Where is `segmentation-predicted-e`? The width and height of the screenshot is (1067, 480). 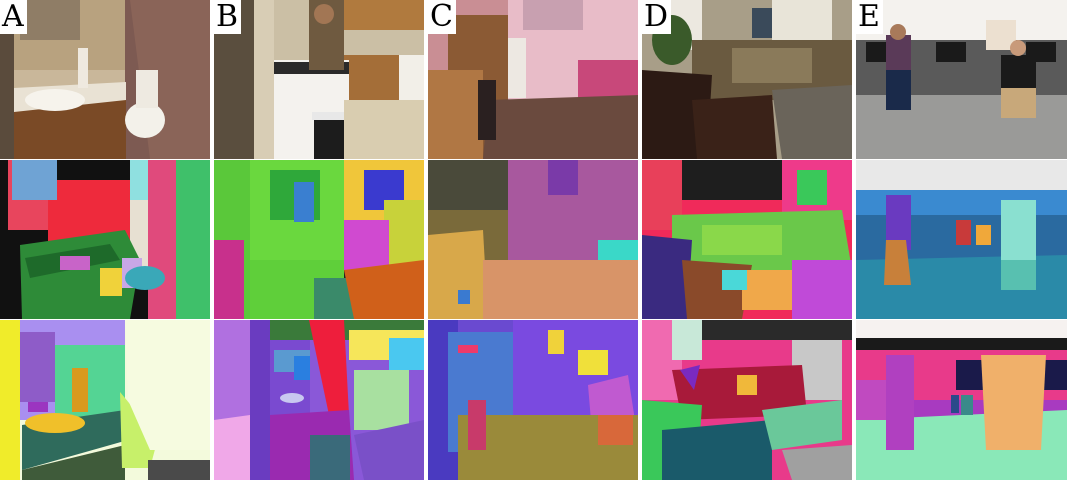
segmentation-predicted-e is located at coordinates (961, 239).